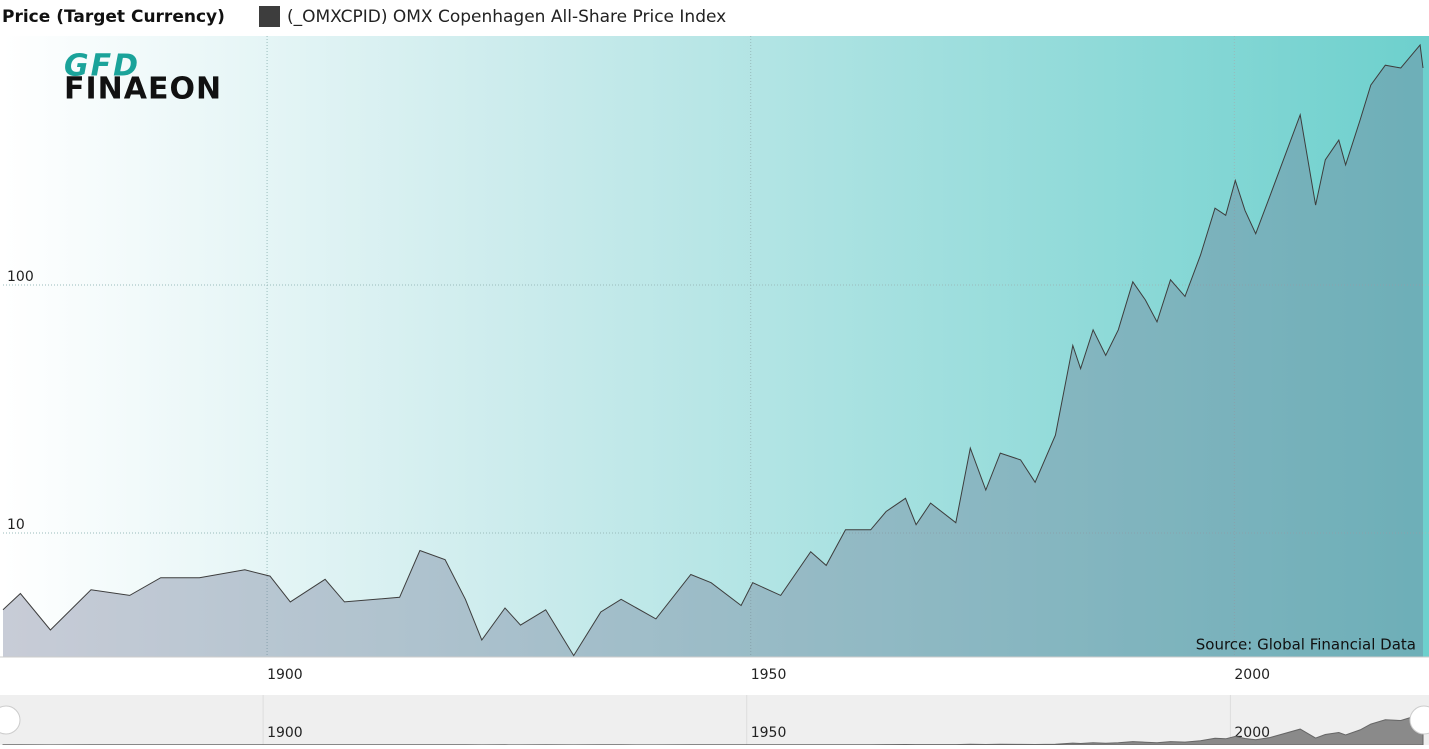 This screenshot has width=1429, height=749. What do you see at coordinates (714, 720) in the screenshot?
I see `navigator` at bounding box center [714, 720].